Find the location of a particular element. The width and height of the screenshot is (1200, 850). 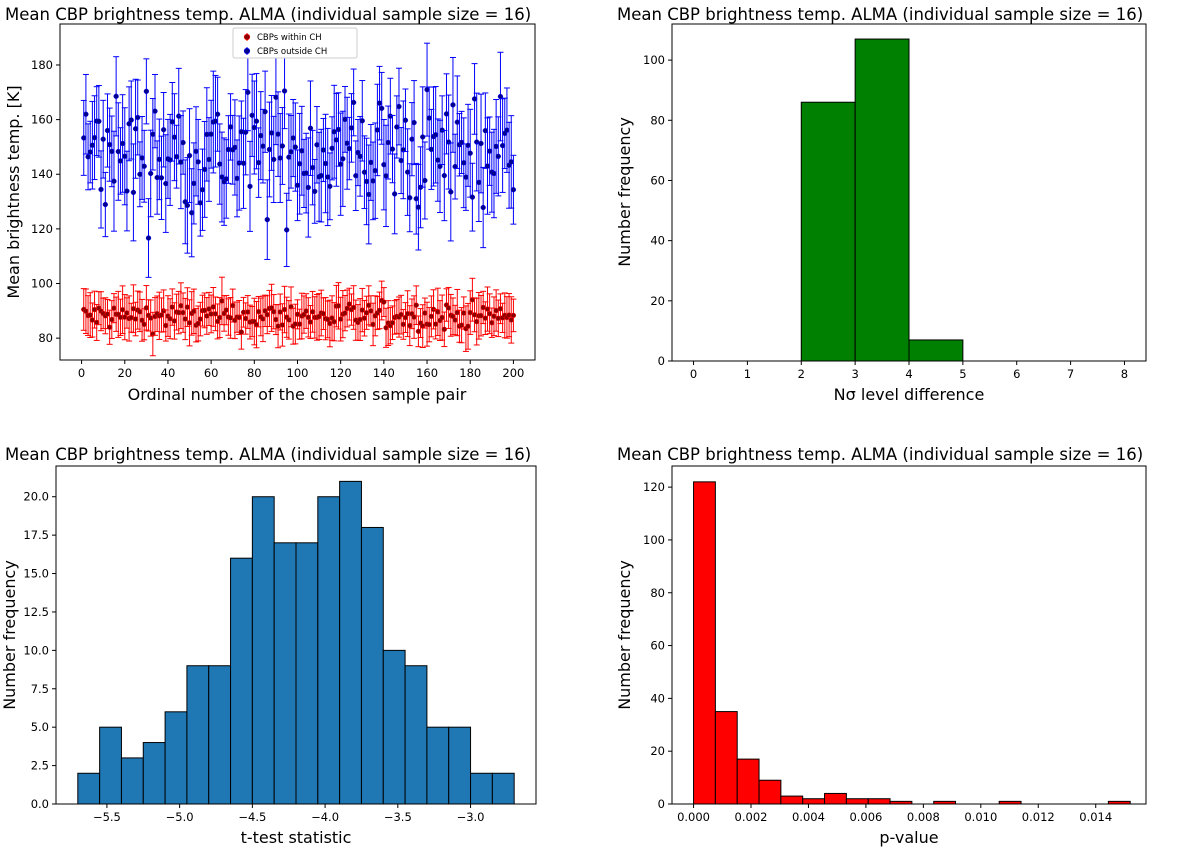

x-tick-label: 0.014 is located at coordinates (1095, 817).